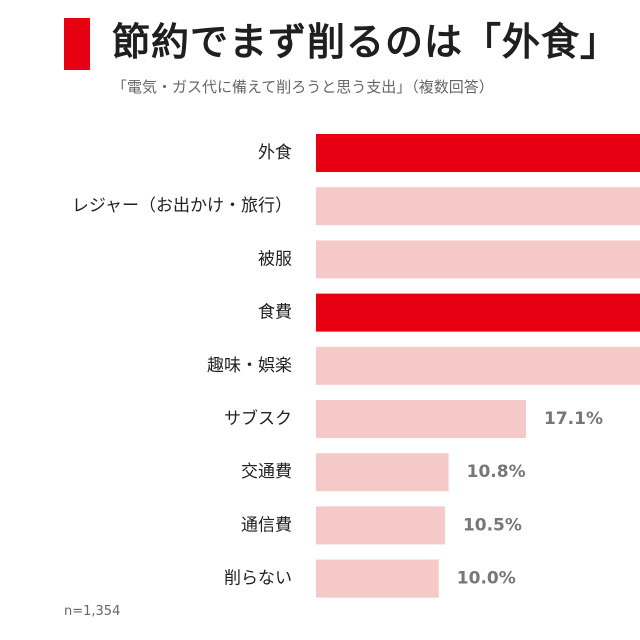 The width and height of the screenshot is (640, 640). Describe the element at coordinates (266, 472) in the screenshot. I see `category-label-7: 交通費` at that location.